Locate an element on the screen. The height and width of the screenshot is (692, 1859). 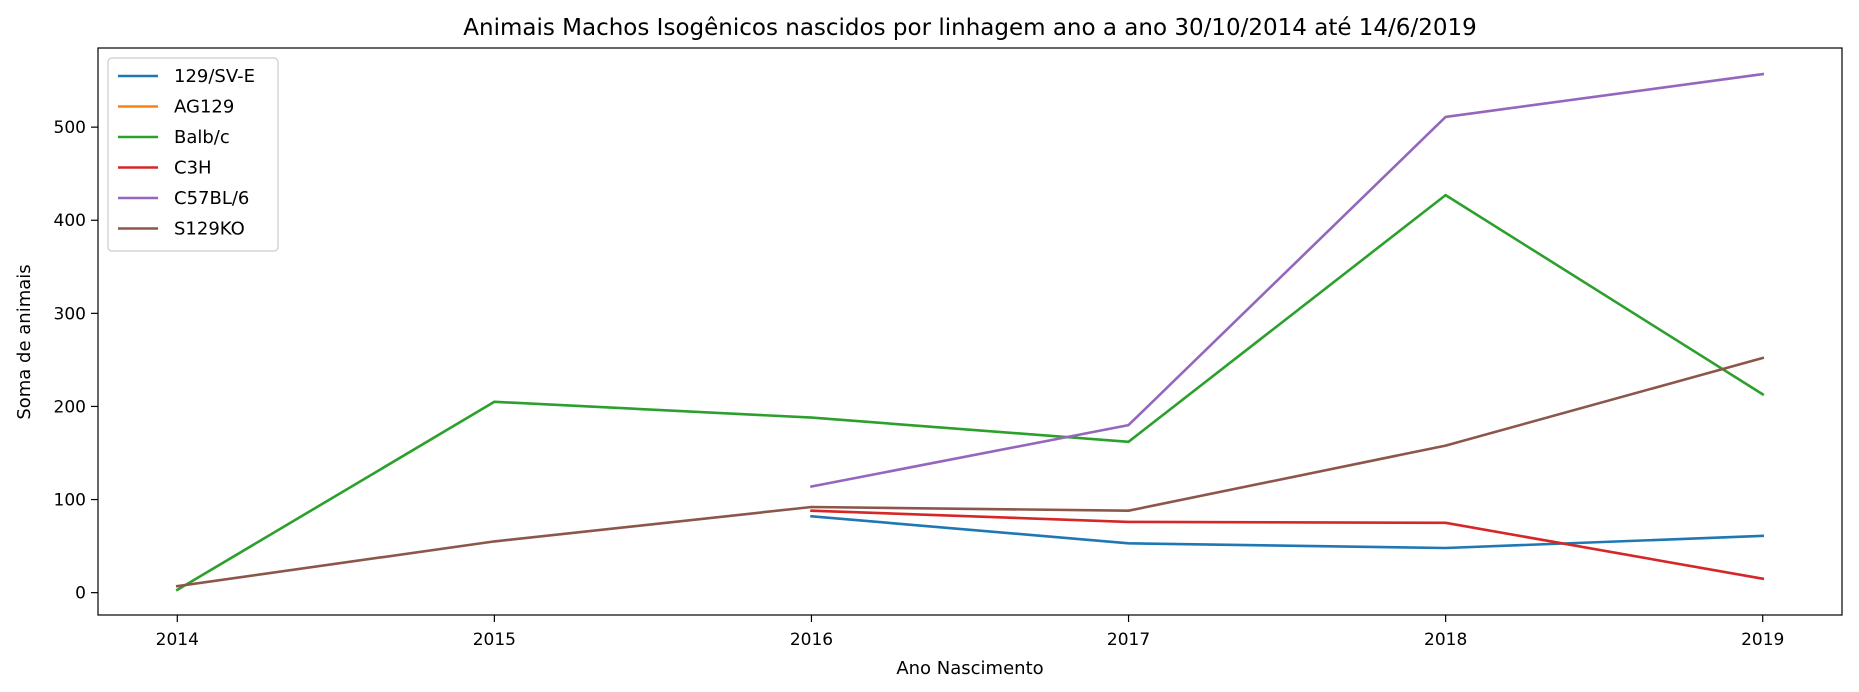
x-tick-label-4: 2018 is located at coordinates (1445, 640).